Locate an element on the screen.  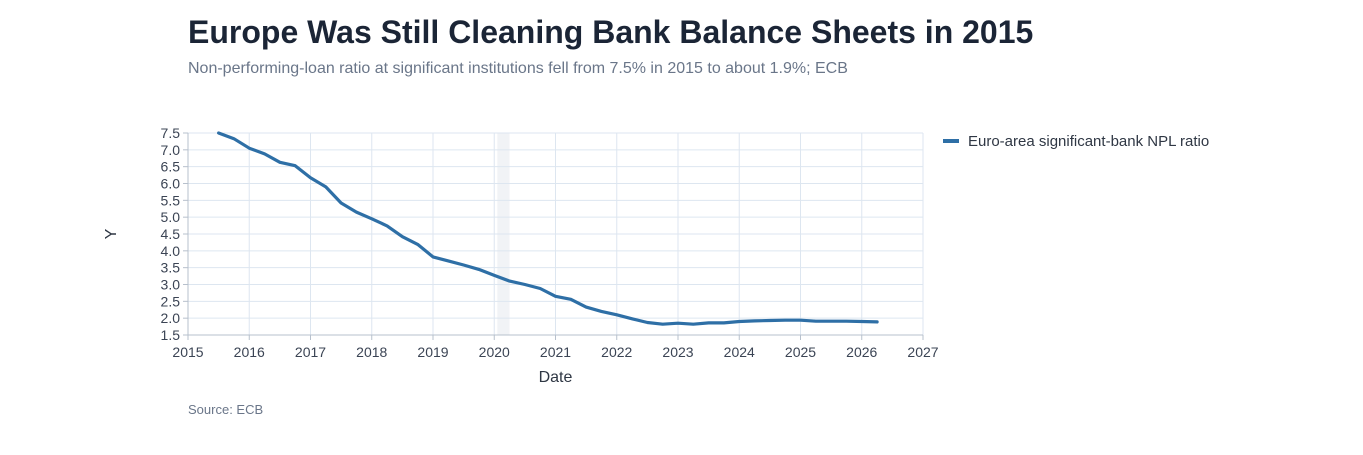
x-tick-label: 2018 is located at coordinates (371, 352).